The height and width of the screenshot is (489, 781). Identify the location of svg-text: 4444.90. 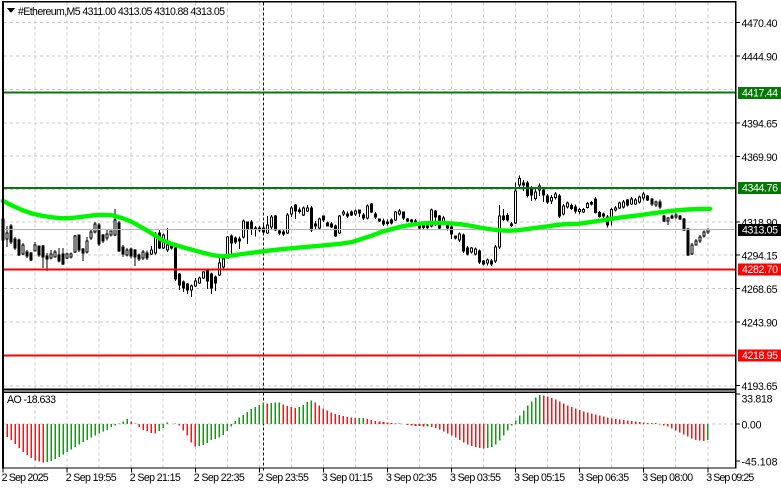
(760, 58).